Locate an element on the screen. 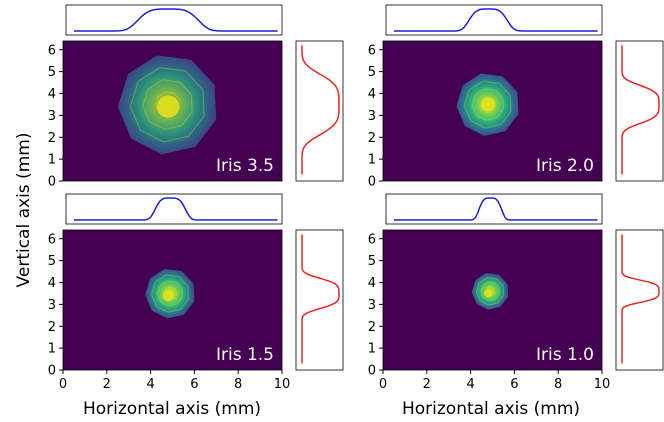 Image resolution: width=664 pixels, height=422 pixels. x-axis-label-left: Horizontal axis (mm) is located at coordinates (172, 409).